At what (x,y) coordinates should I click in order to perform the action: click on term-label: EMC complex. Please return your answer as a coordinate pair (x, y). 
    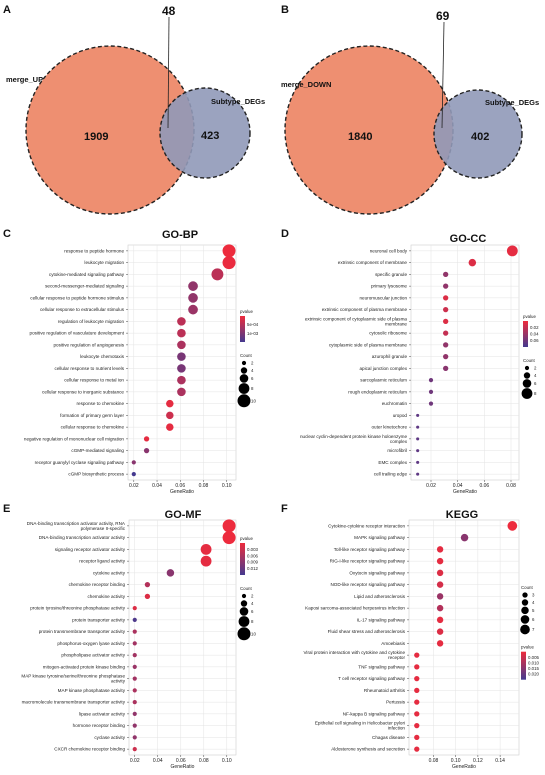
    Looking at the image, I should click on (392, 462).